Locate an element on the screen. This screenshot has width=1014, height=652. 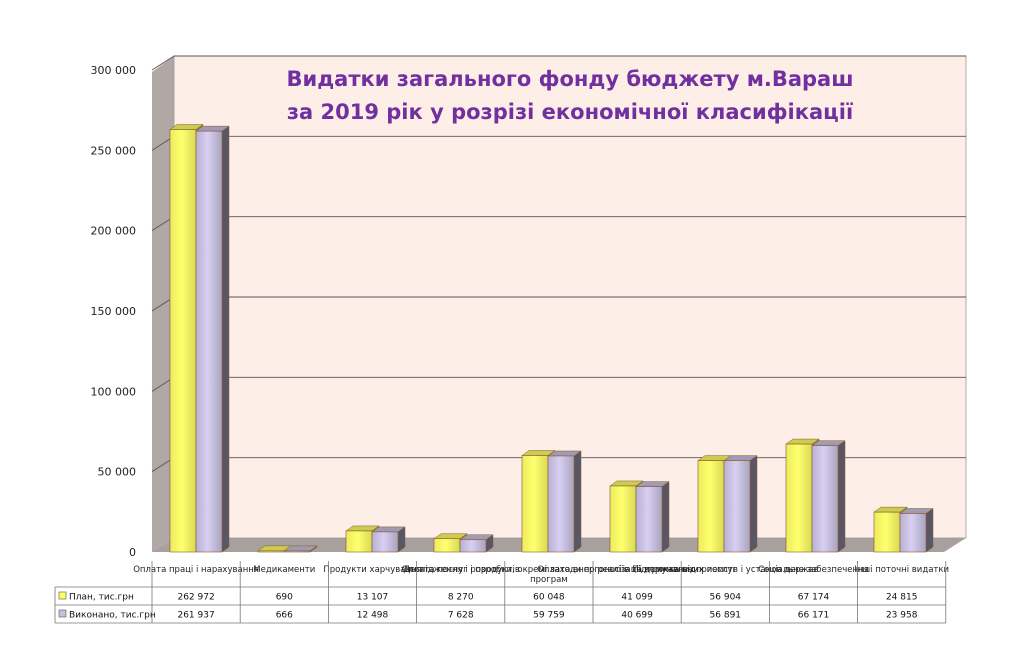
table-cell: 23 958 is located at coordinates (902, 616).